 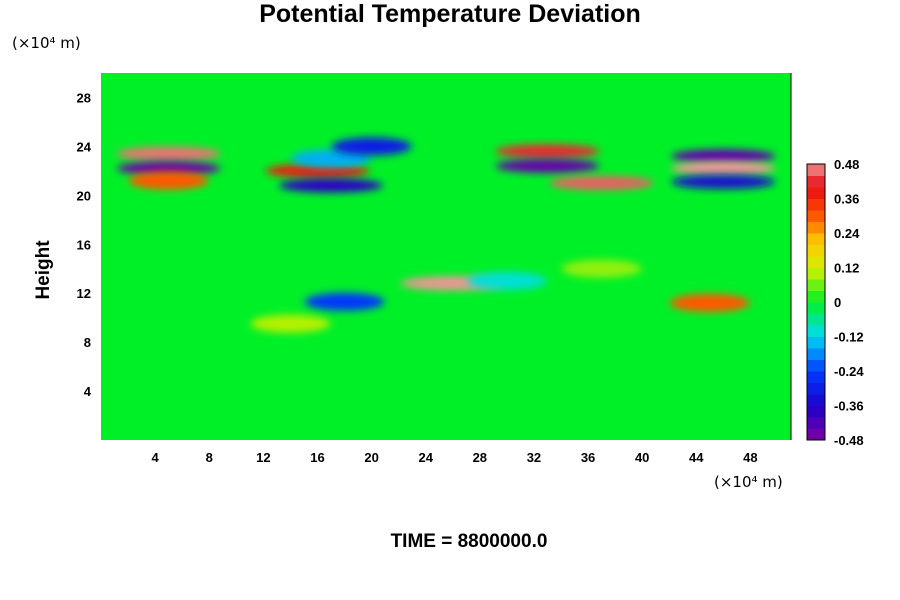 What do you see at coordinates (84, 97) in the screenshot?
I see `y-tick-label: 28` at bounding box center [84, 97].